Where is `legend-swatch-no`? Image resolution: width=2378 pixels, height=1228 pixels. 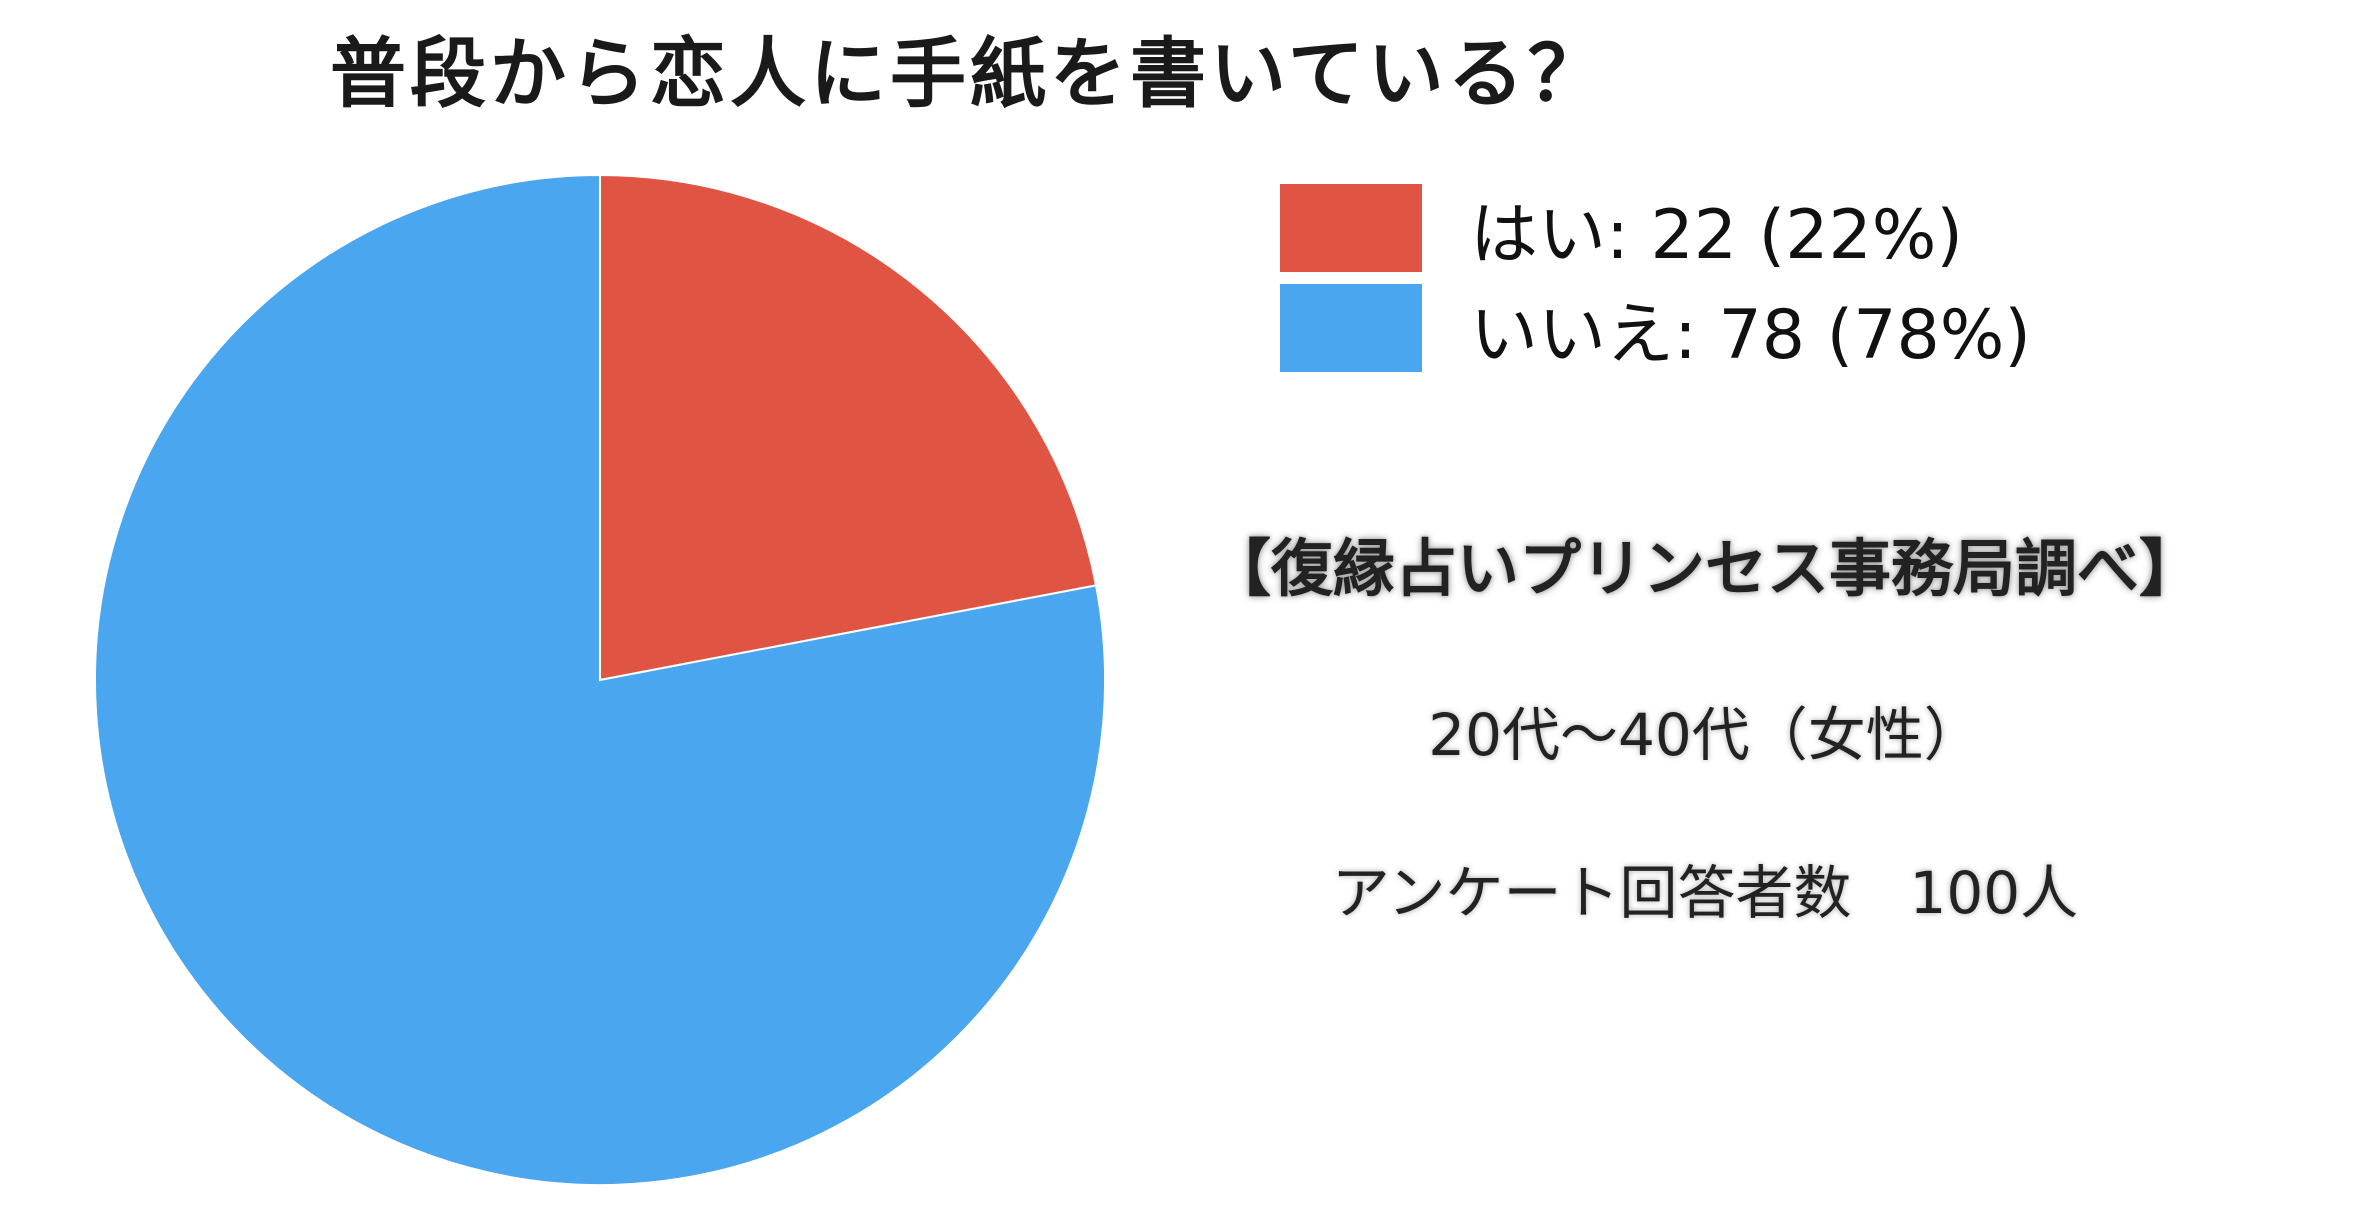 legend-swatch-no is located at coordinates (1351, 328).